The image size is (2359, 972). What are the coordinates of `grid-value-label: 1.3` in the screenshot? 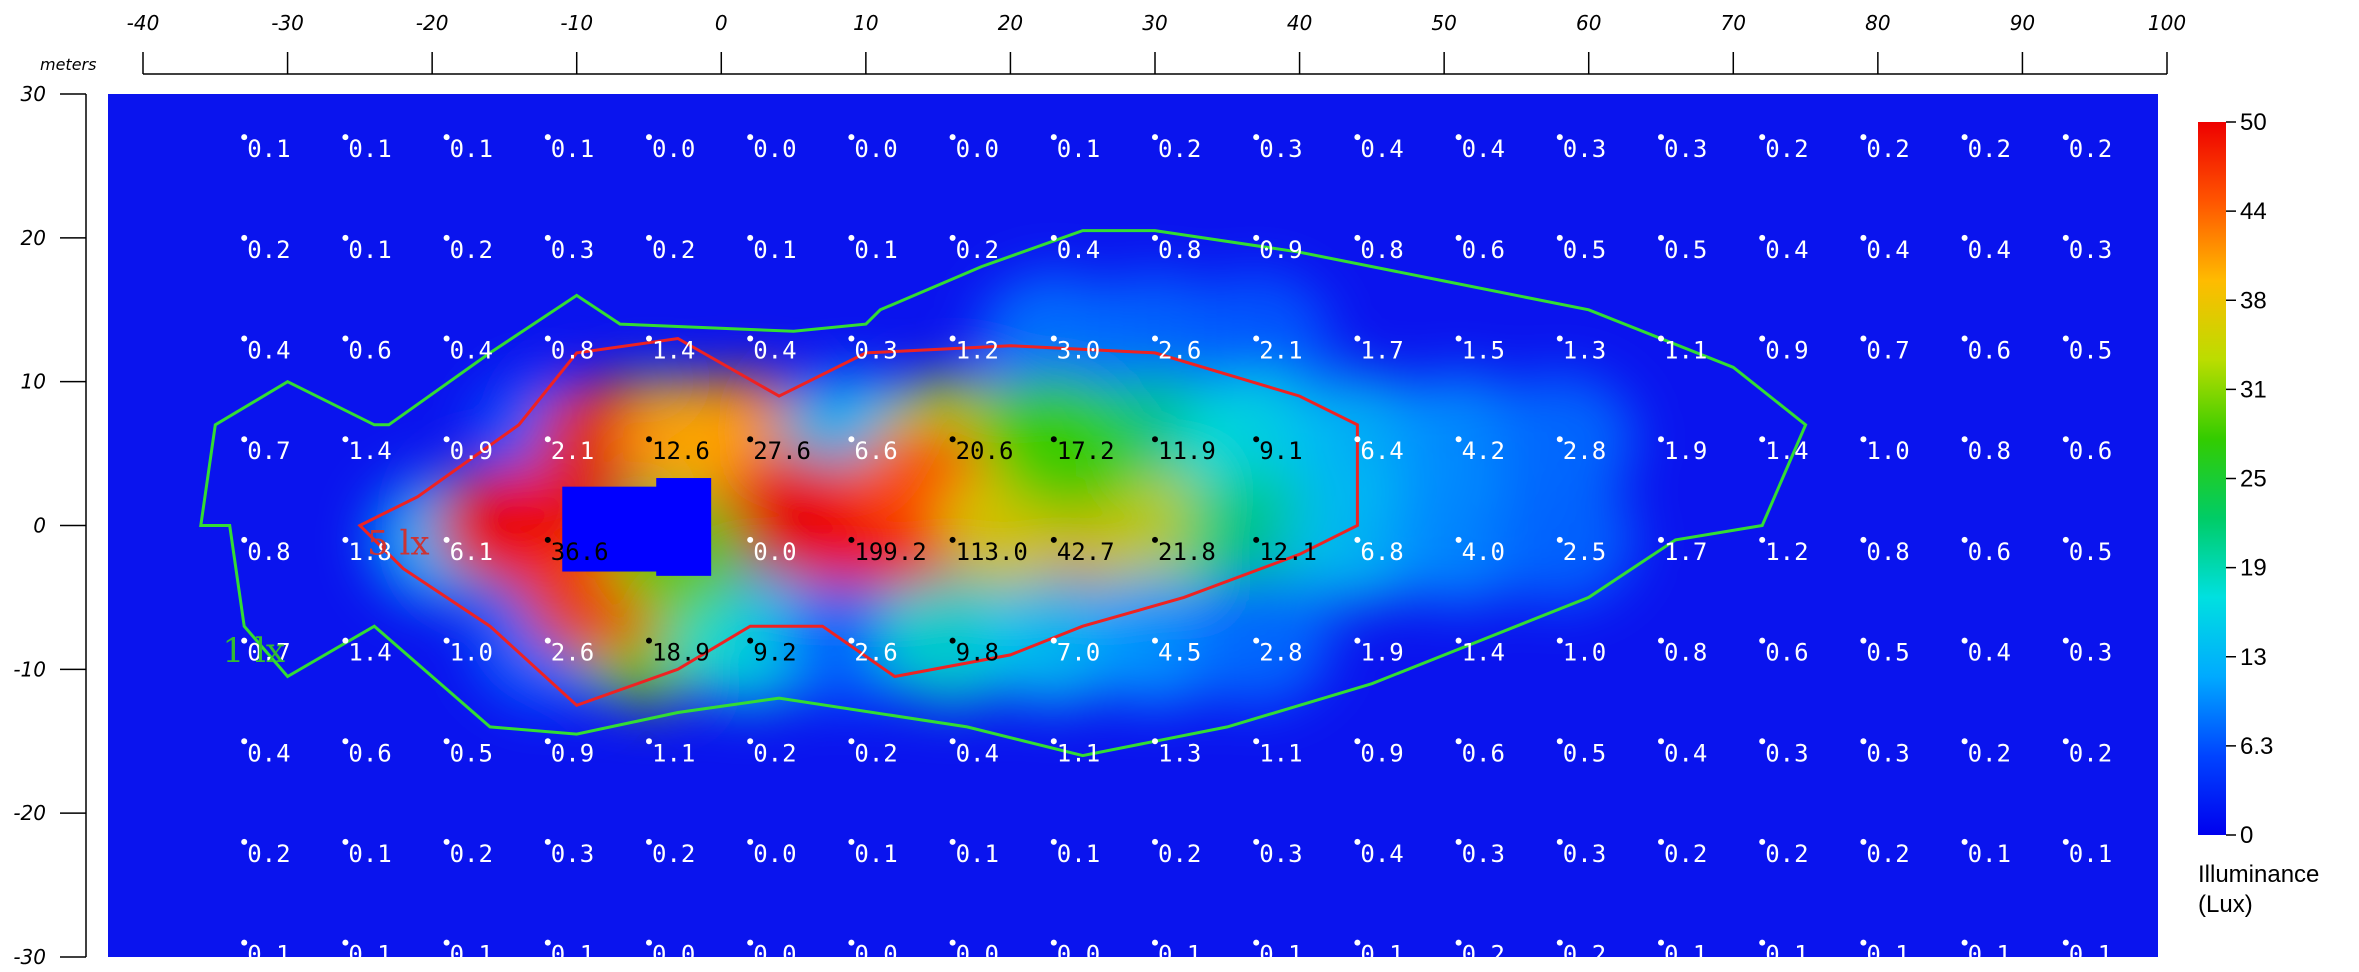 It's located at (1584, 351).